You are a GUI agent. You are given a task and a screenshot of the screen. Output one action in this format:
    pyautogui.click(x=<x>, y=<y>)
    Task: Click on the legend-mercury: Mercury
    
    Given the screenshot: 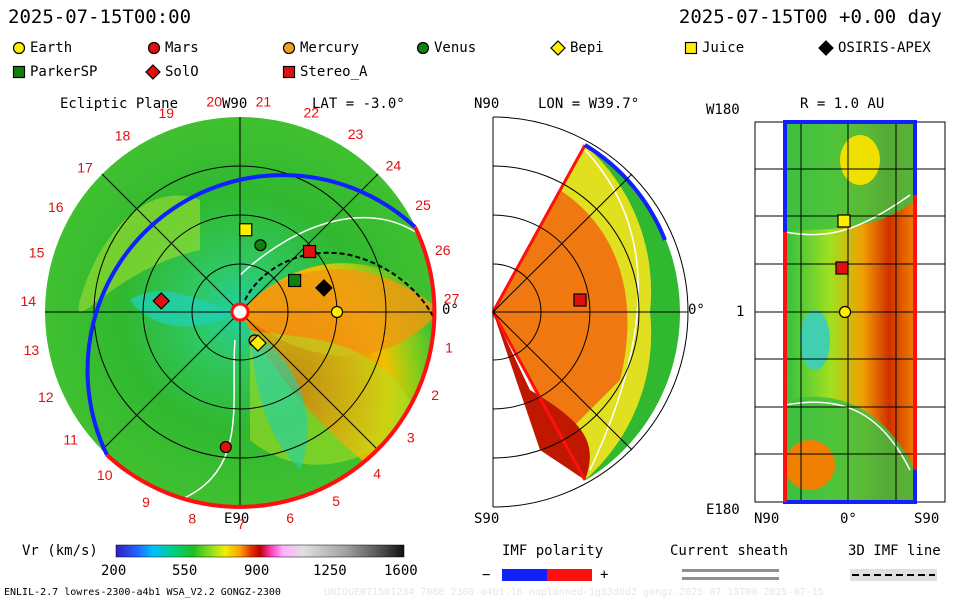 What is the action you would take?
    pyautogui.click(x=320, y=48)
    